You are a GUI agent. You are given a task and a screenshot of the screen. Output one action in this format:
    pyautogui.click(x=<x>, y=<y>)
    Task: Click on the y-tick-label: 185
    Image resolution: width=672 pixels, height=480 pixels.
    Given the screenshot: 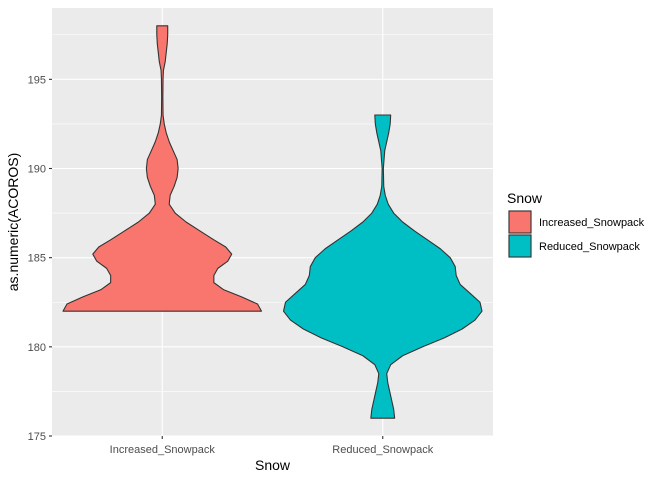 What is the action you would take?
    pyautogui.click(x=37, y=259)
    